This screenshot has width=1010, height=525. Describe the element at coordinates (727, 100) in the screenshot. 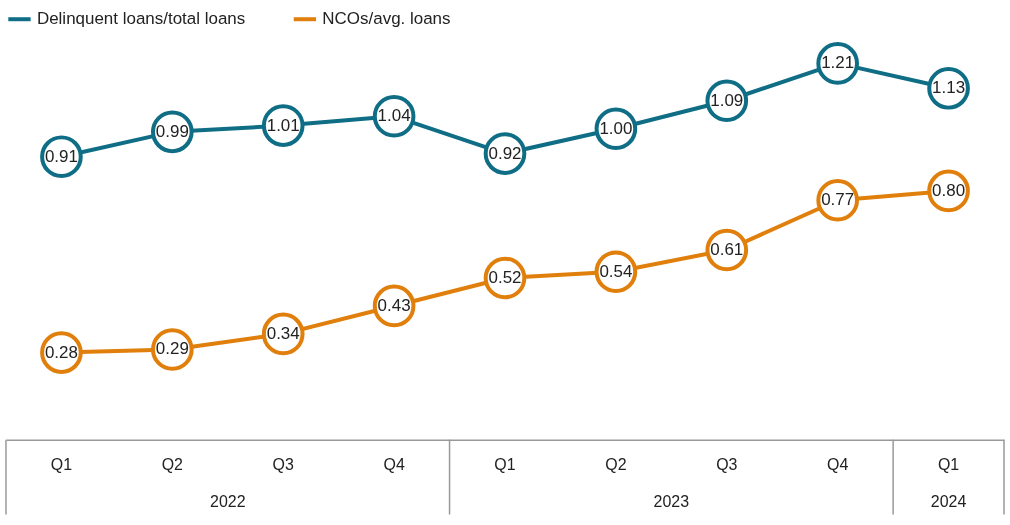

I see `data-label: 1.09` at that location.